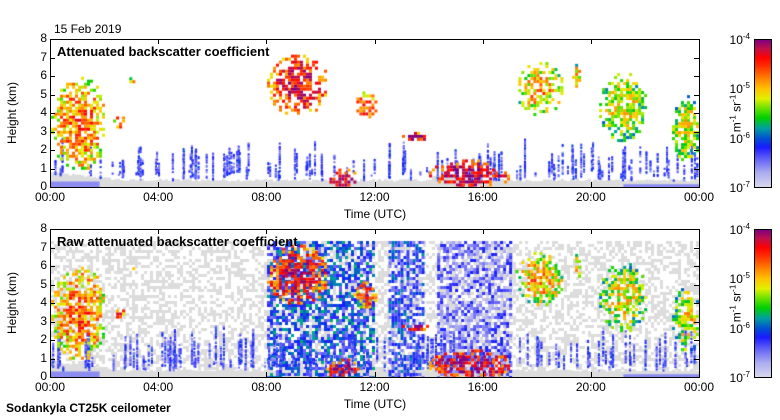 The image size is (780, 420). I want to click on y-tick-label: 4, so click(43, 112).